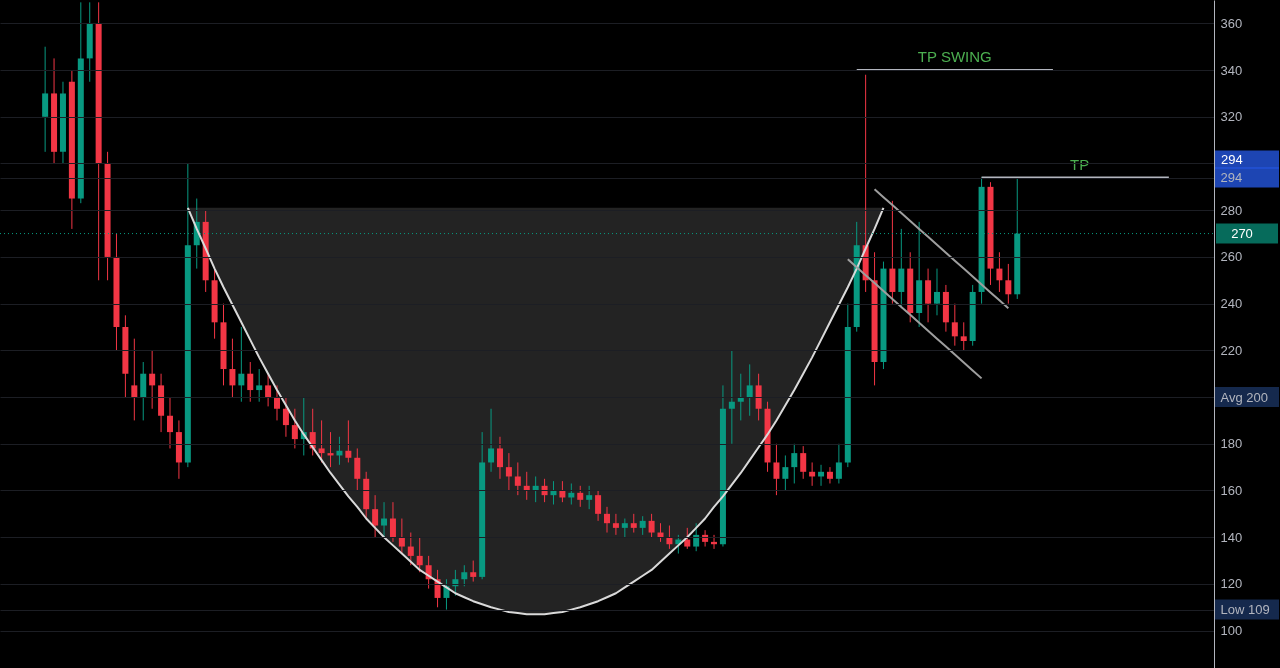 The image size is (1280, 668). Describe the element at coordinates (1231, 584) in the screenshot. I see `y-tick-label: 120` at that location.